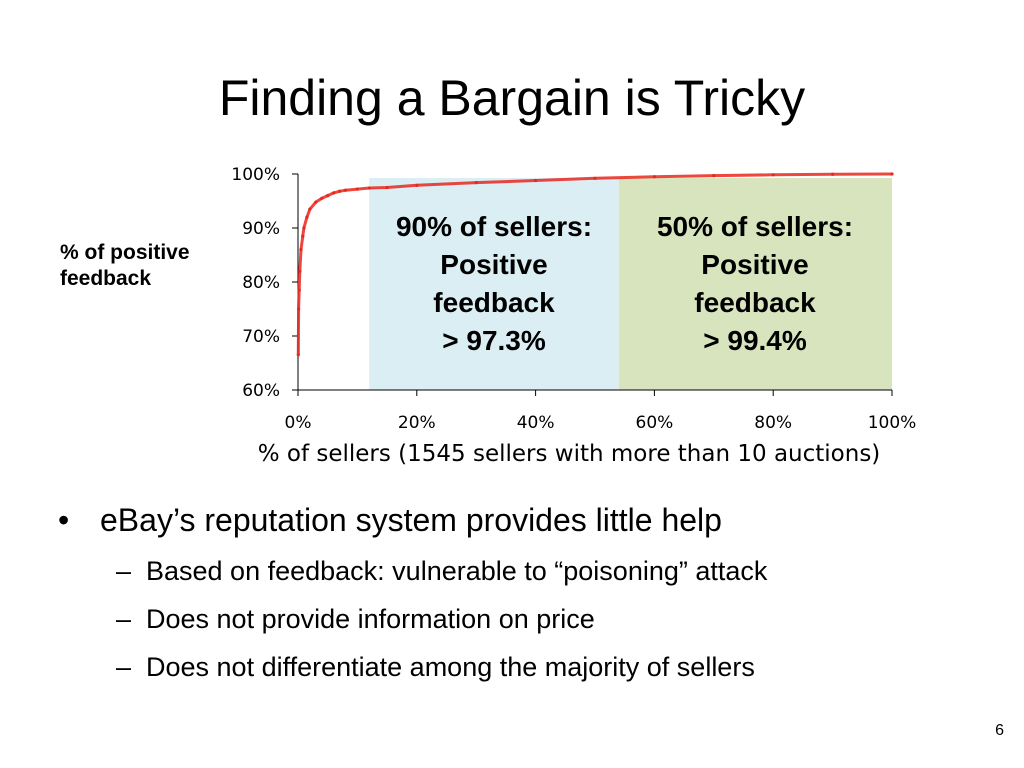  I want to click on x-tick-label: 100%, so click(892, 423).